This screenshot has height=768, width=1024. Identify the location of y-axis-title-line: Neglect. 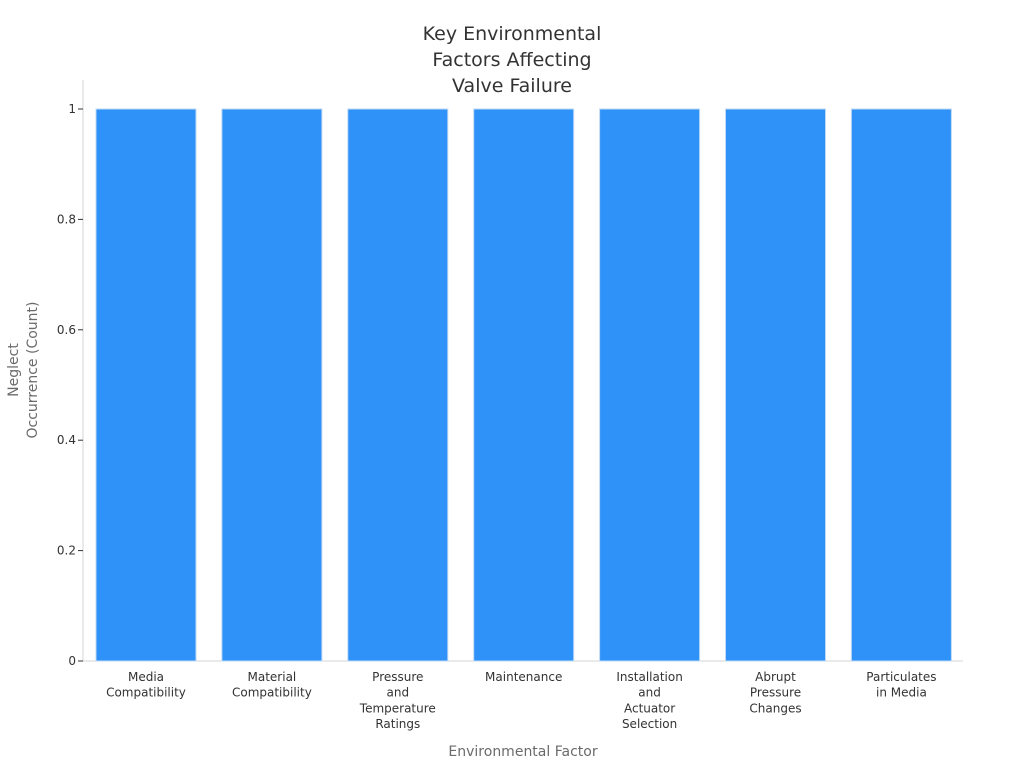
(14, 370).